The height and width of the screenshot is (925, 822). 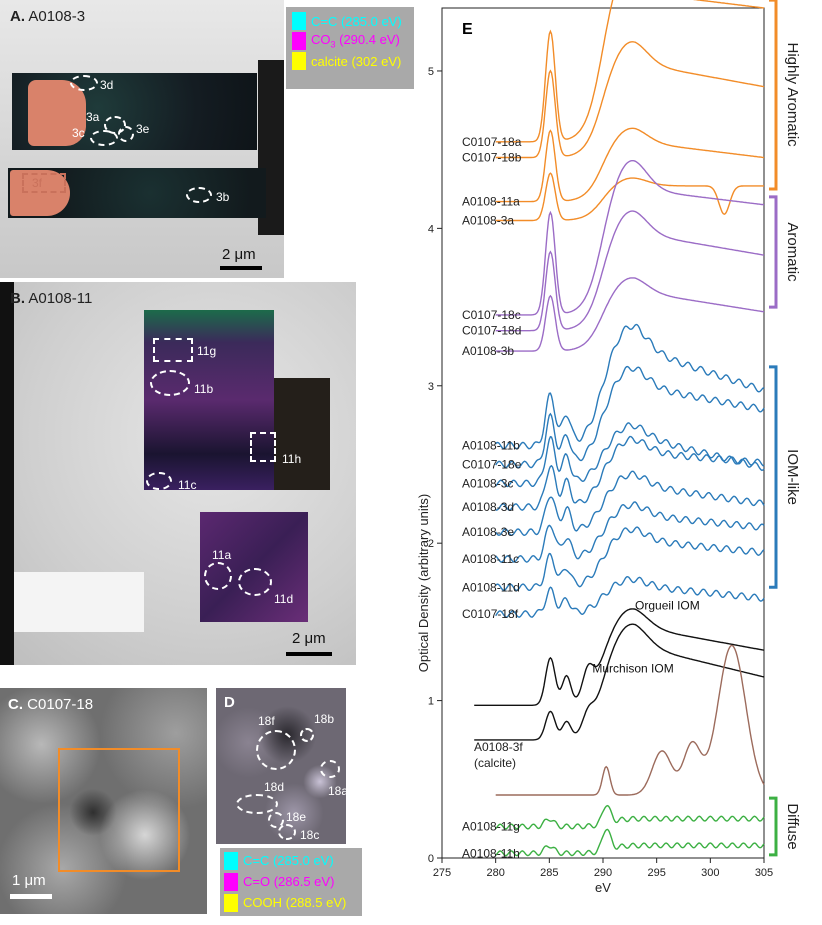 I want to click on y-tick-label-0: 0, so click(x=431, y=859).